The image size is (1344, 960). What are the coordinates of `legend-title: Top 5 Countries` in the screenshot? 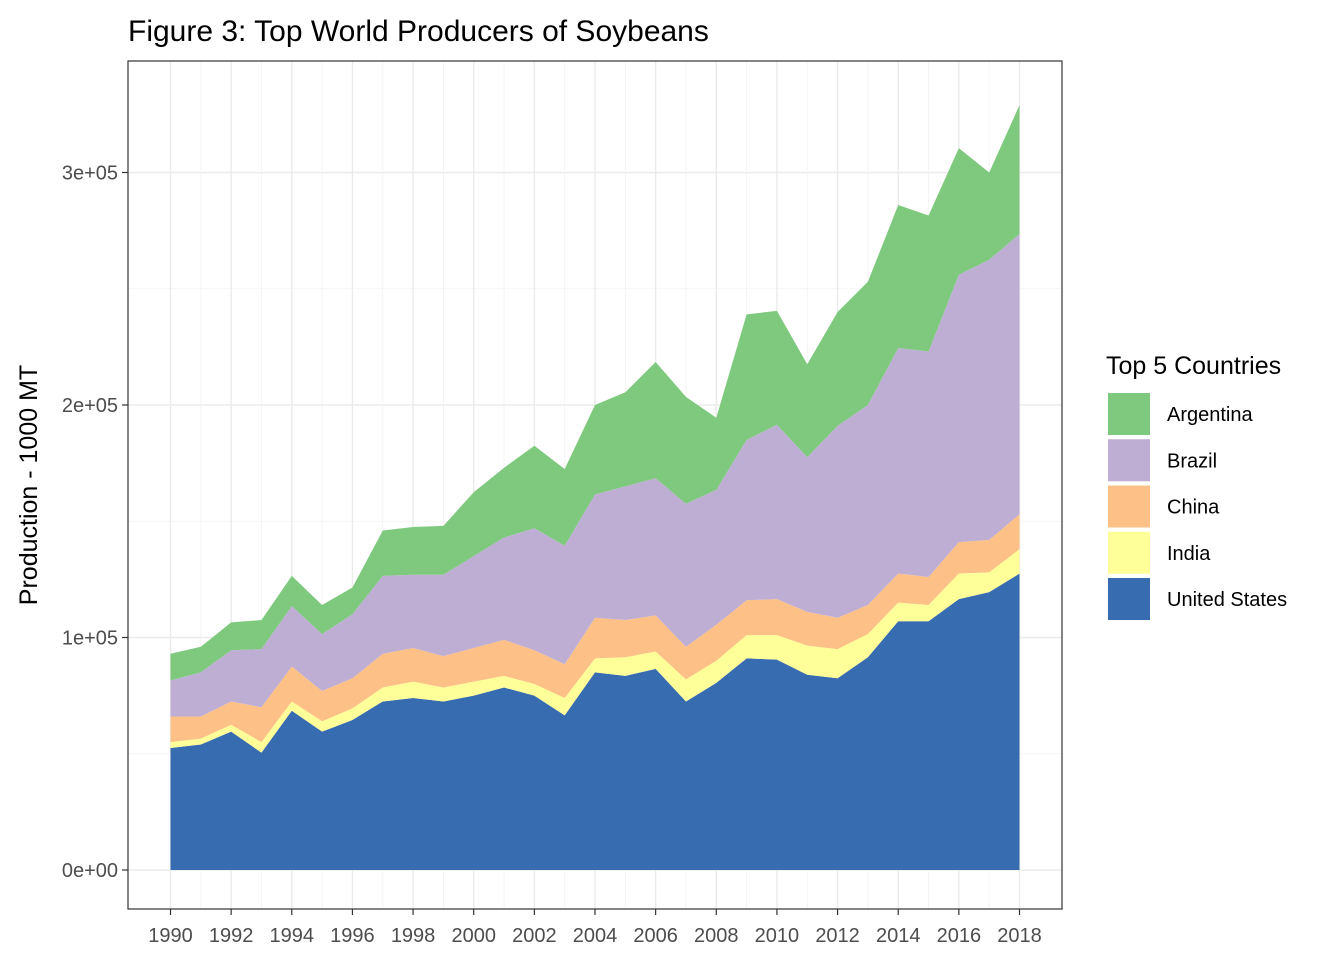 It's located at (1193, 366).